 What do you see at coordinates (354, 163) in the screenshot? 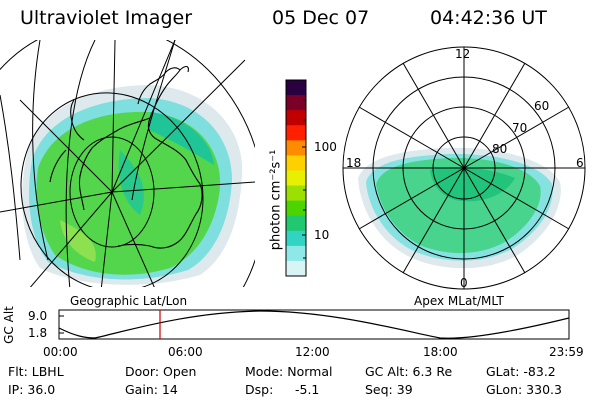
I see `mlt-label-18: 18` at bounding box center [354, 163].